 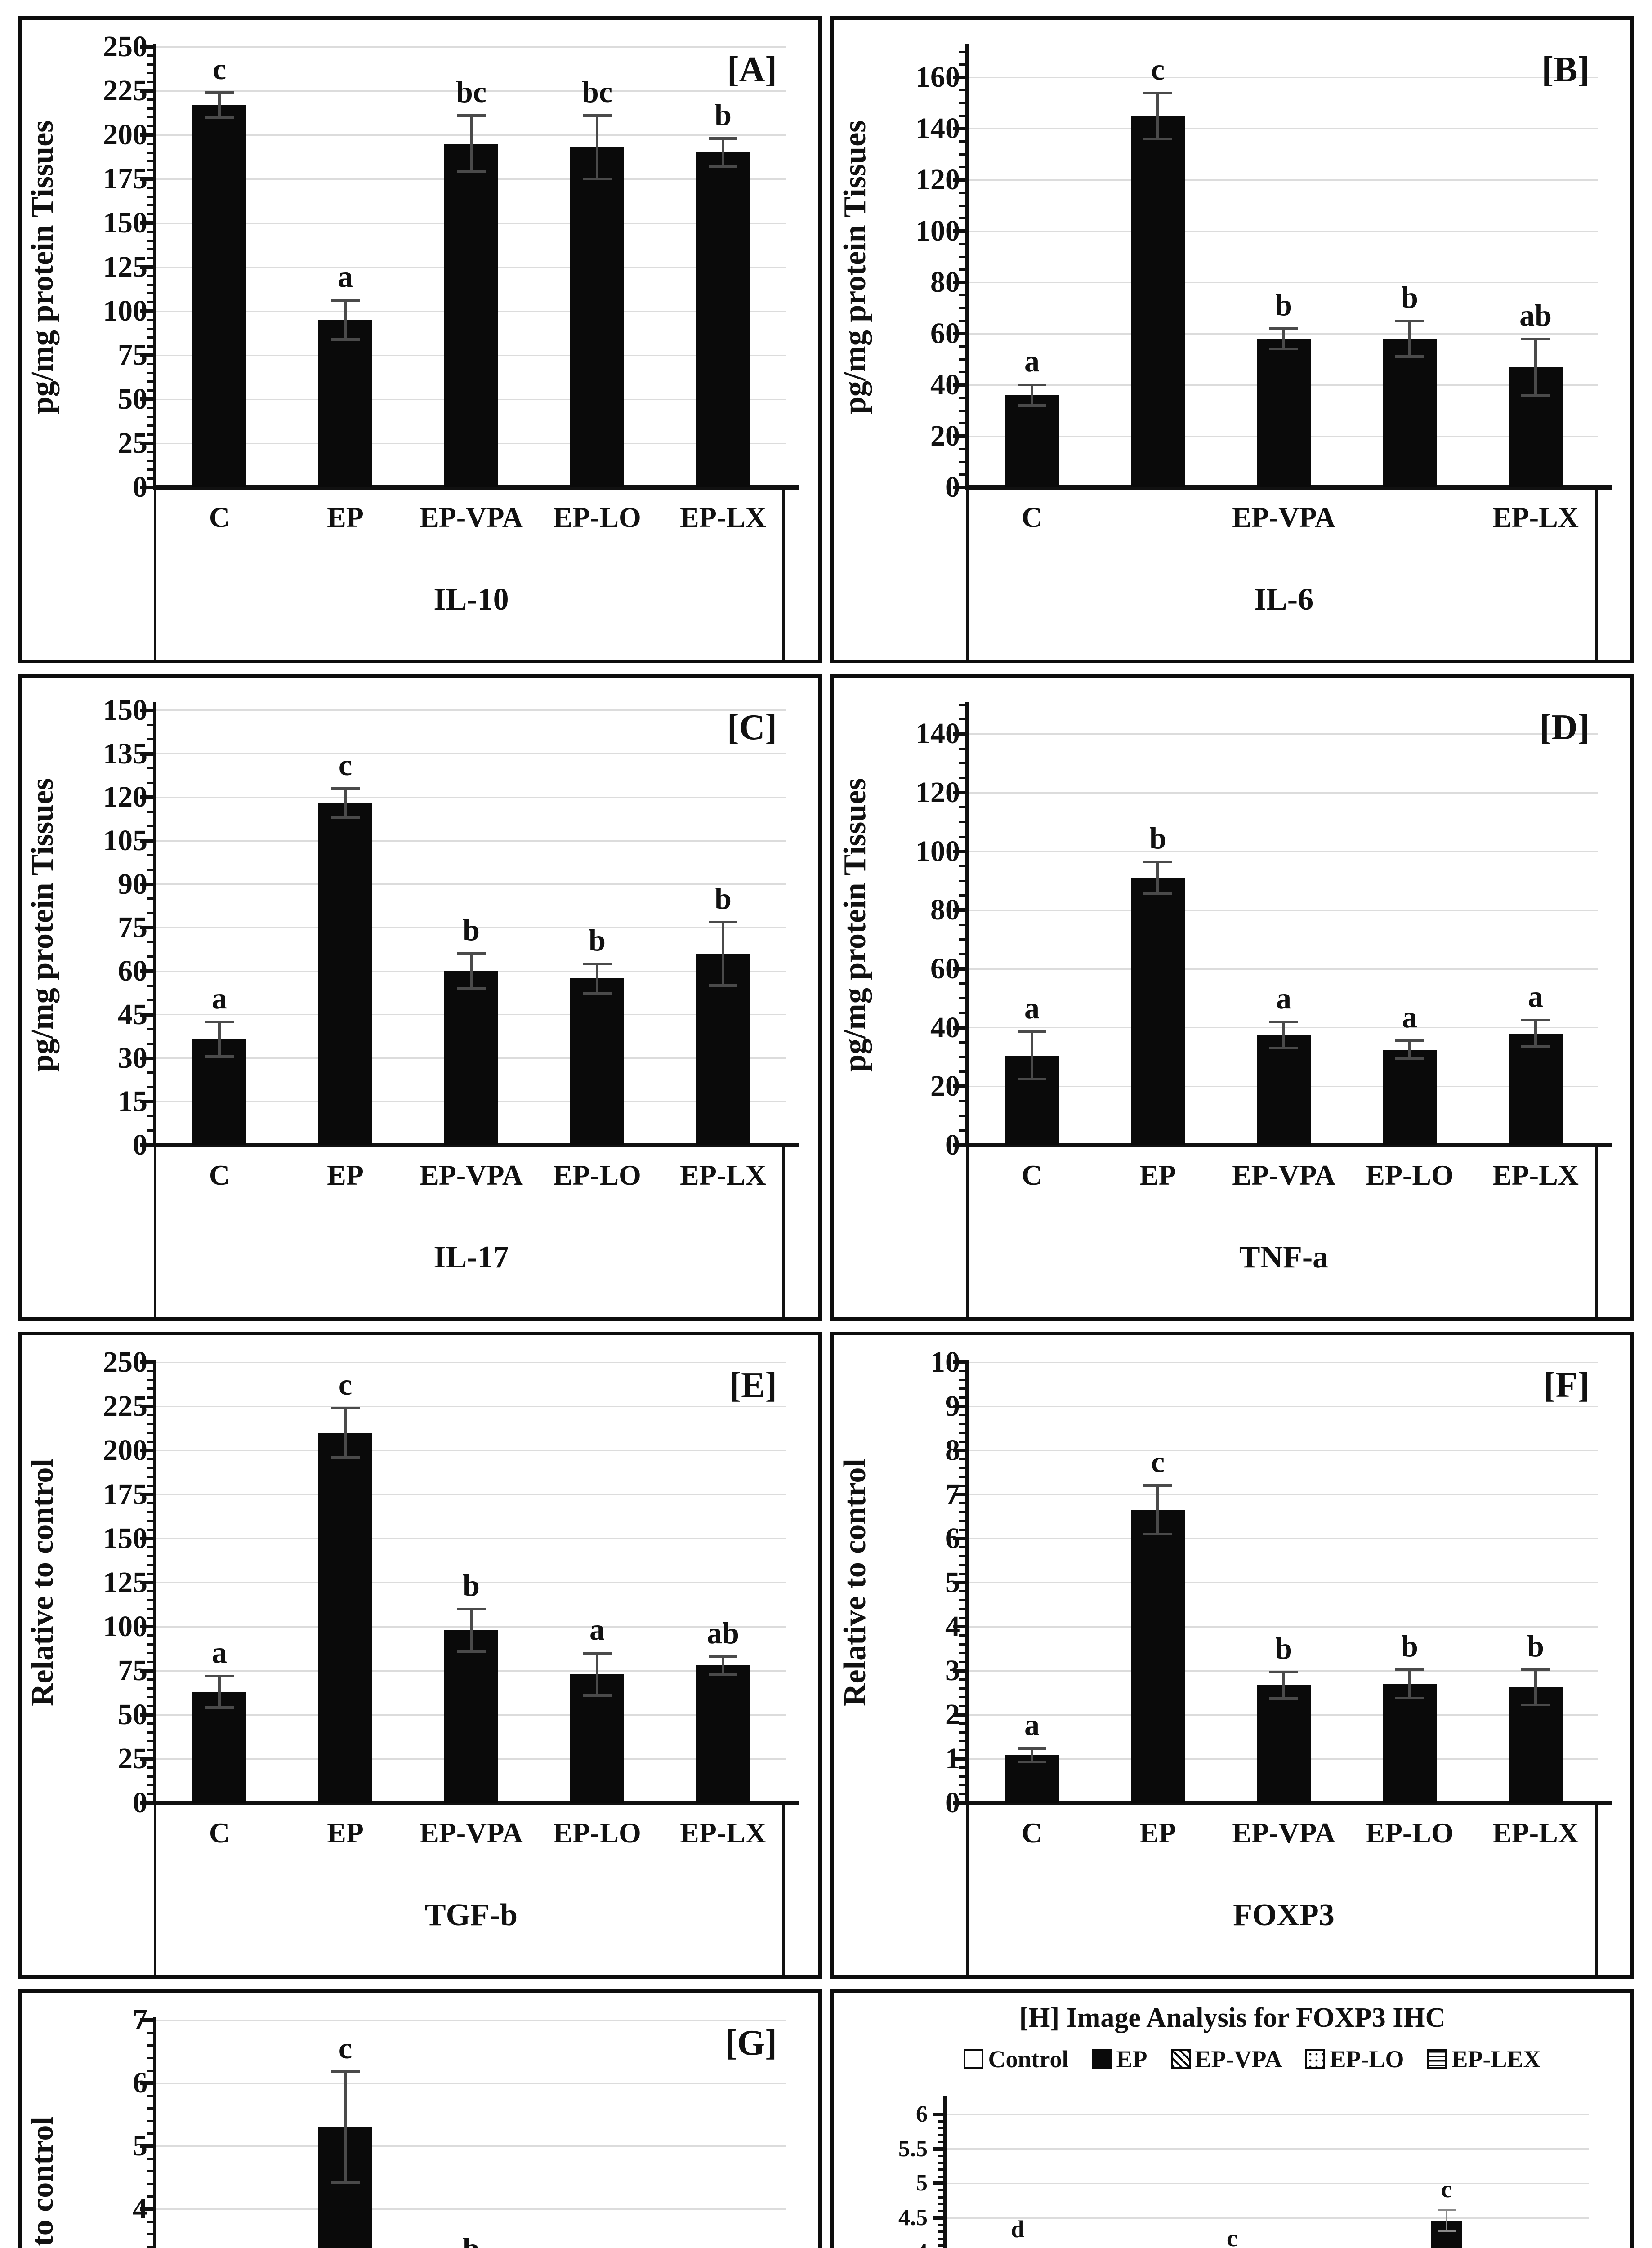 I want to click on sig-letter: a, so click(x=597, y=1629).